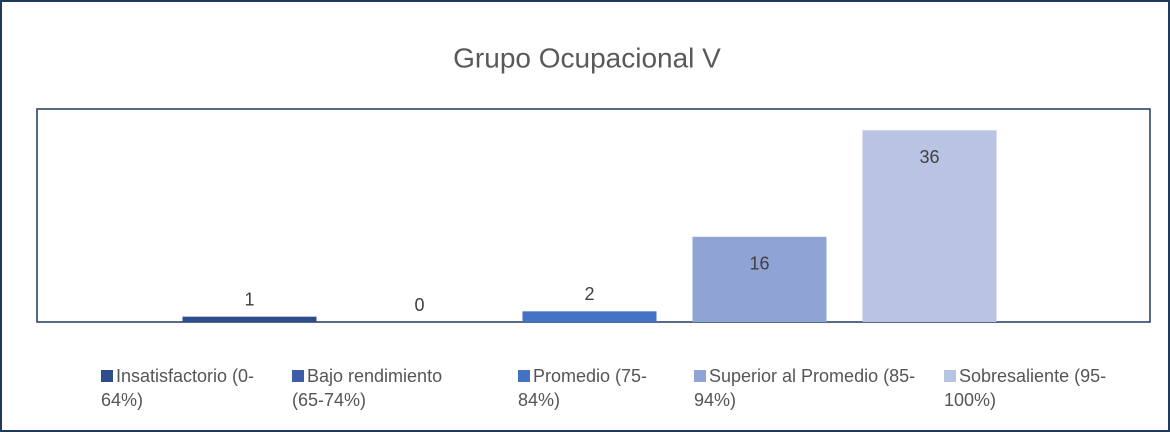 The height and width of the screenshot is (432, 1170). Describe the element at coordinates (589, 294) in the screenshot. I see `data-label: 2` at that location.